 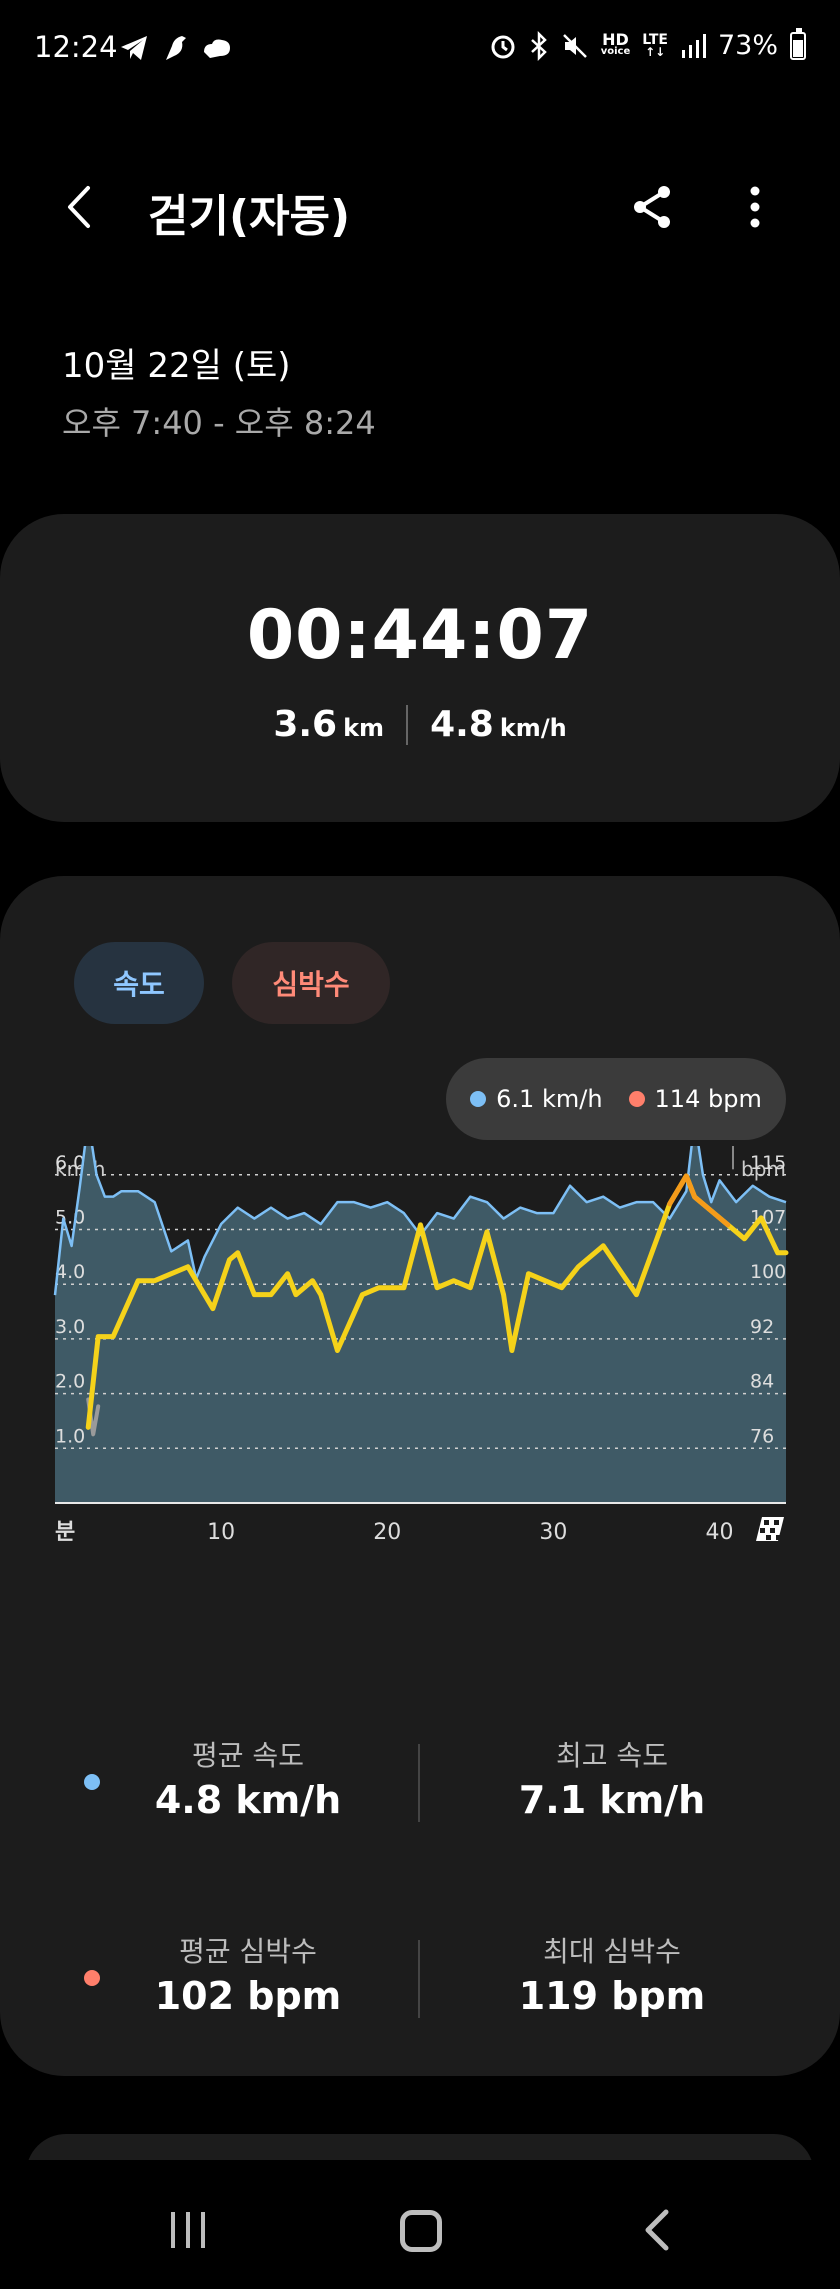 What do you see at coordinates (364, 728) in the screenshot?
I see `distance-unit: km` at bounding box center [364, 728].